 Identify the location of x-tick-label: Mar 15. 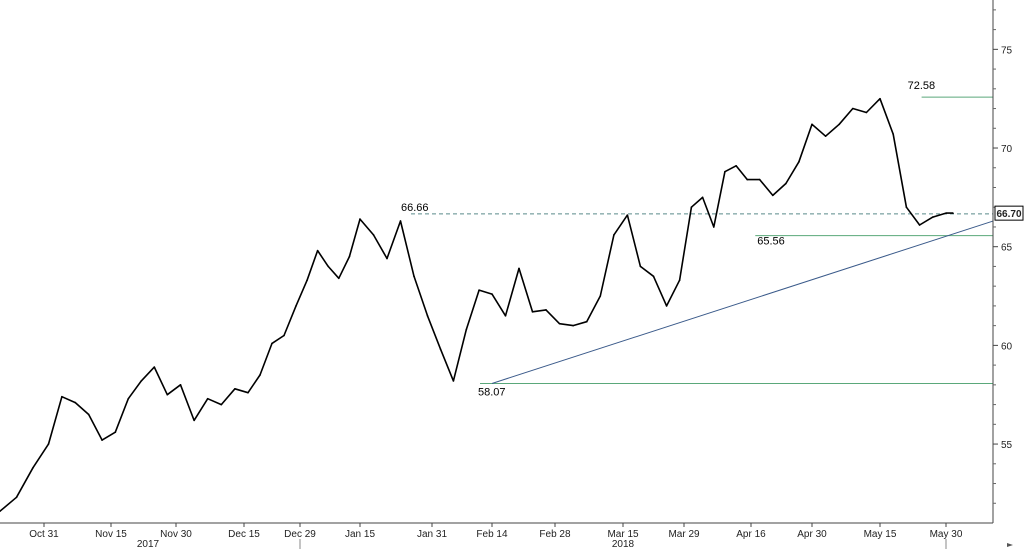
(623, 534).